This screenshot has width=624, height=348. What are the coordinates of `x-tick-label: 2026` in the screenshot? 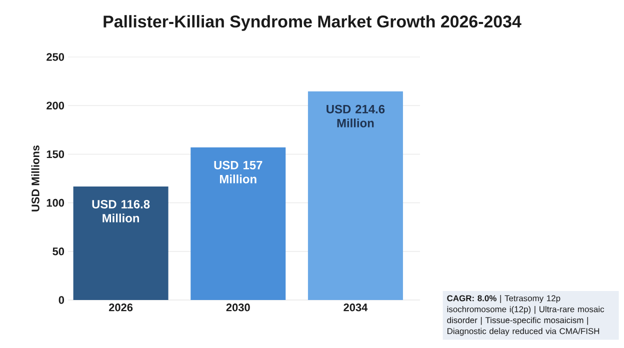 It's located at (120, 308).